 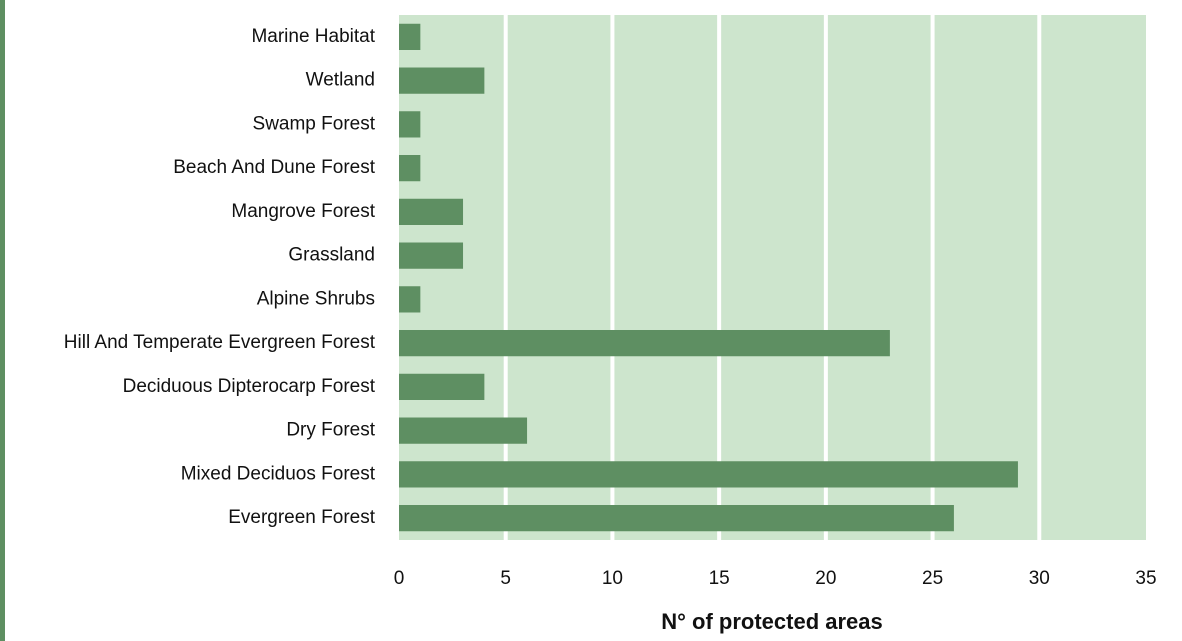 What do you see at coordinates (313, 36) in the screenshot?
I see `y-tick-label: Marine Habitat` at bounding box center [313, 36].